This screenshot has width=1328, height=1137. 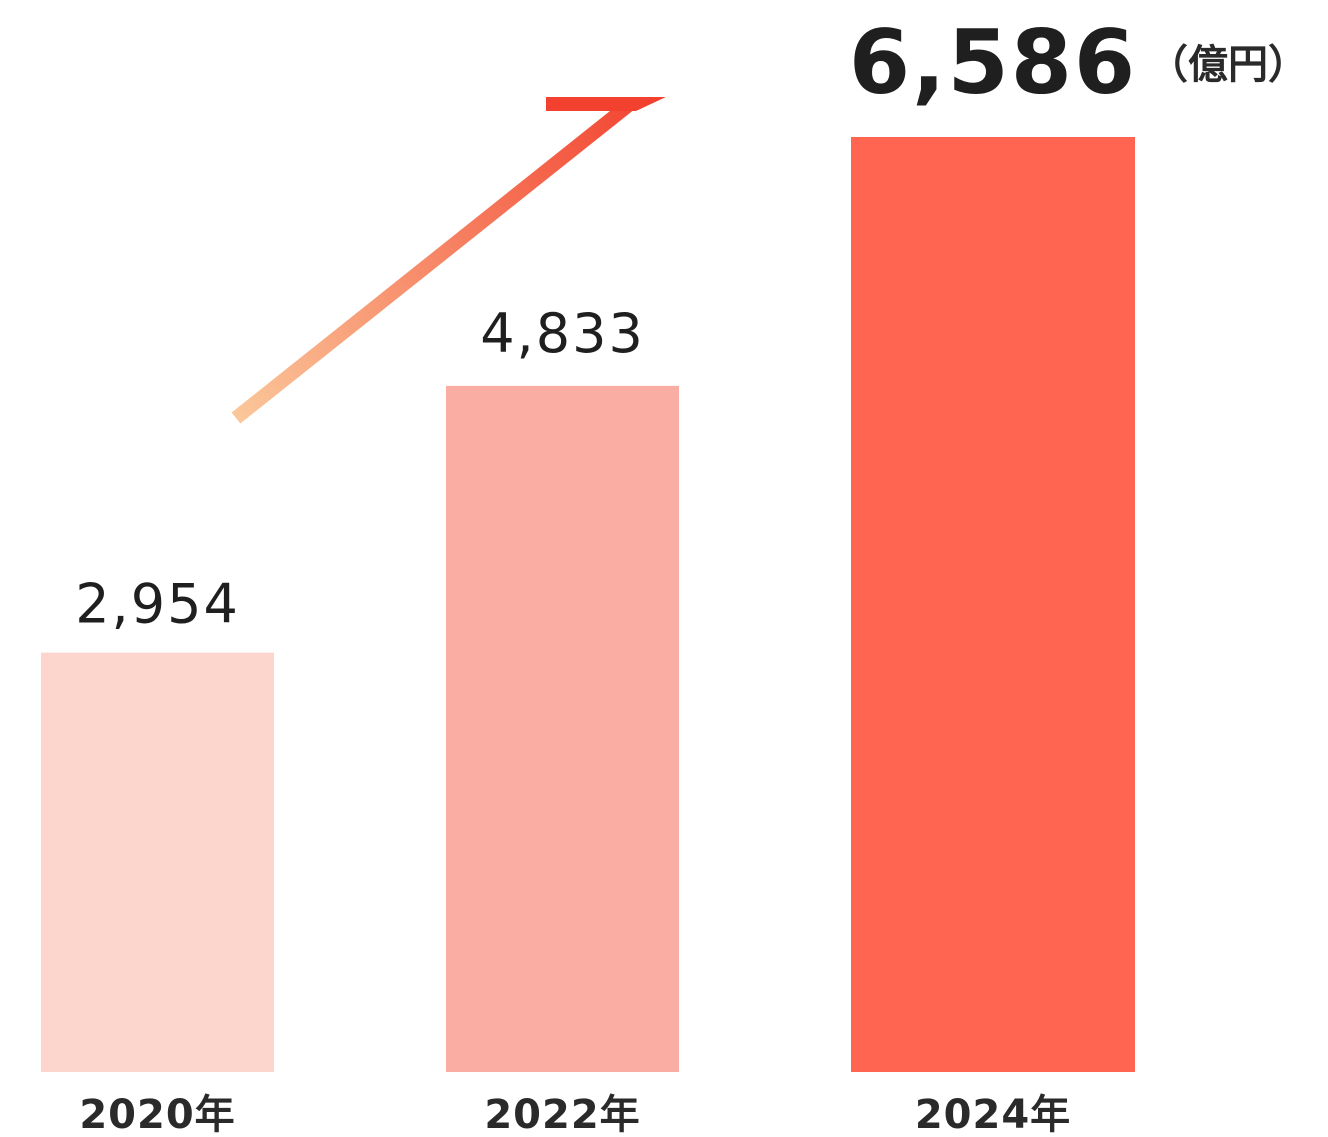 What do you see at coordinates (441, 260) in the screenshot?
I see `trend-arrow-icon` at bounding box center [441, 260].